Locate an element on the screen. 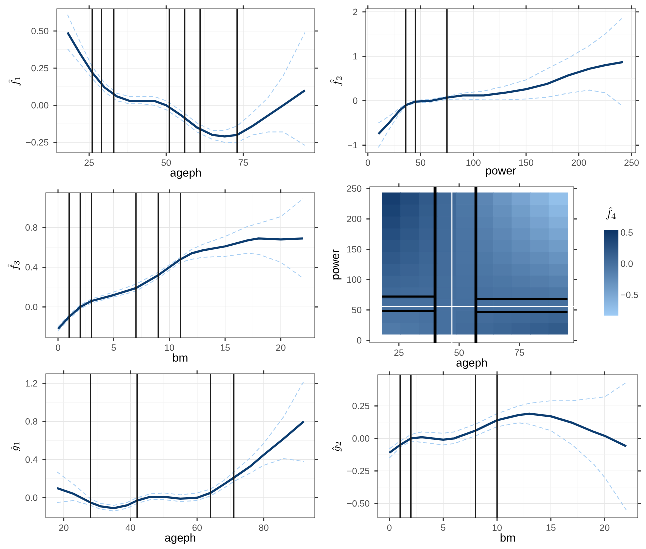  y-tick-label: 150 is located at coordinates (355, 249).